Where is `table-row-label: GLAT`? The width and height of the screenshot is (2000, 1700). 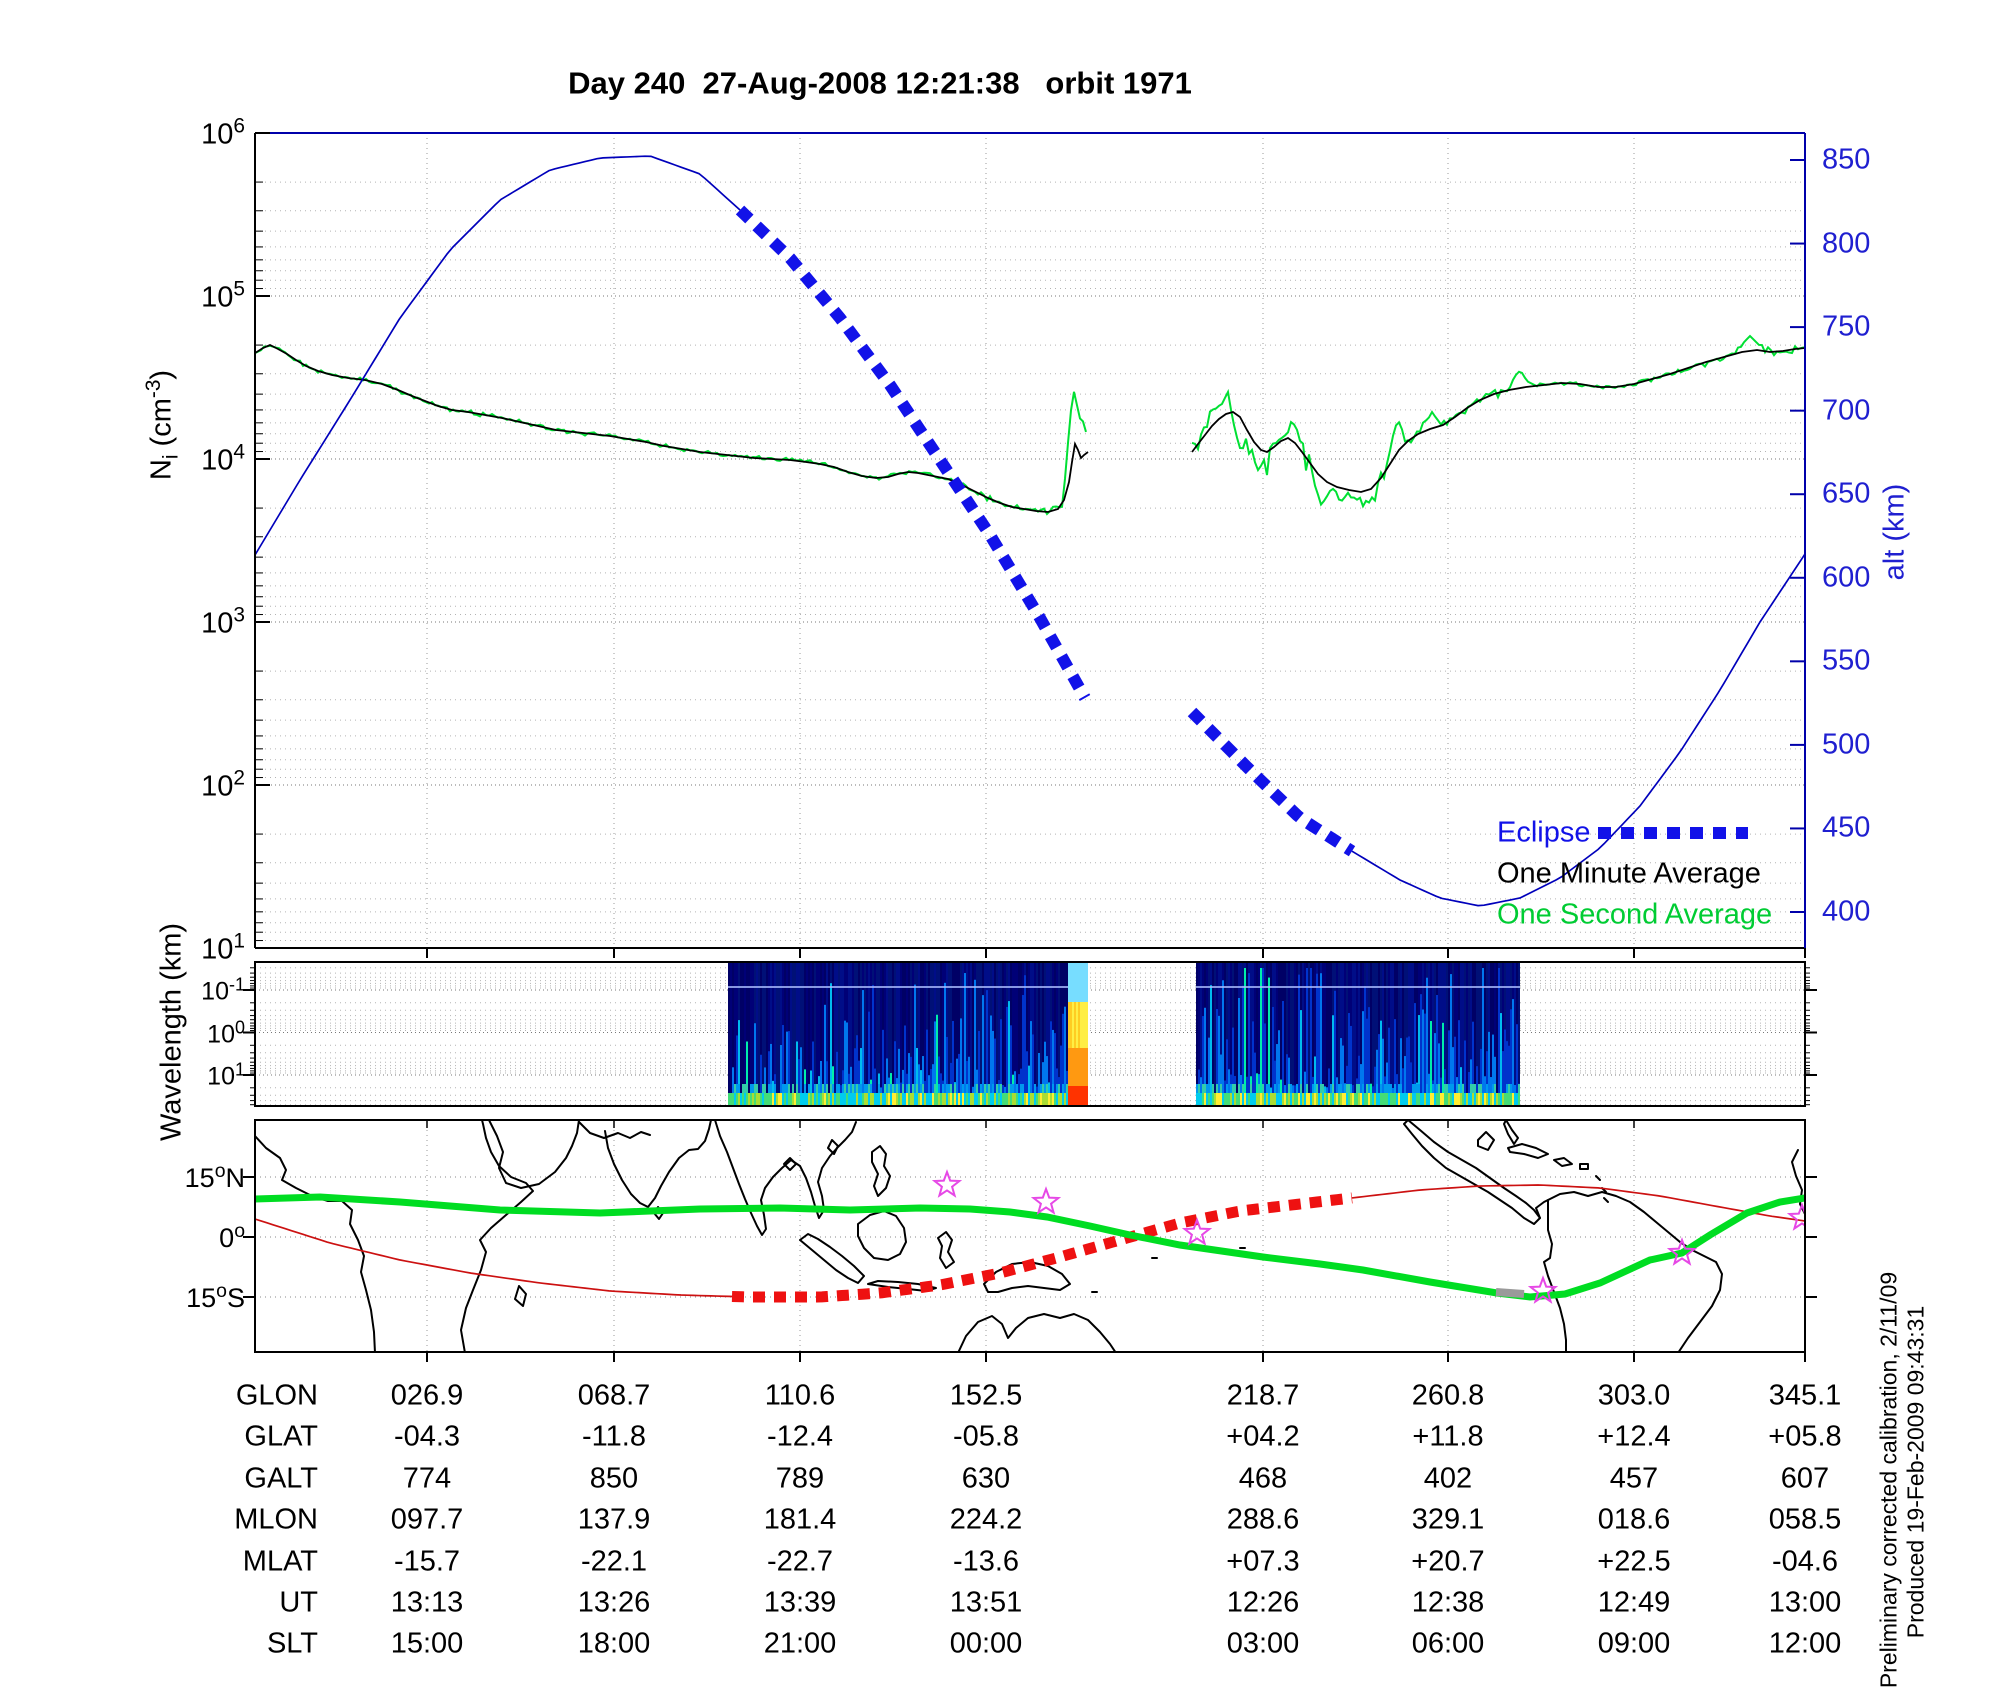 table-row-label: GLAT is located at coordinates (281, 1436).